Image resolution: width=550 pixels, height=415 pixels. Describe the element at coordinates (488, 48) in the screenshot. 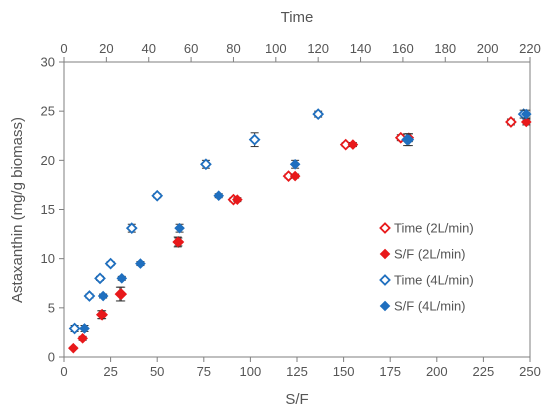

I see `x2-tick-label: 200` at that location.